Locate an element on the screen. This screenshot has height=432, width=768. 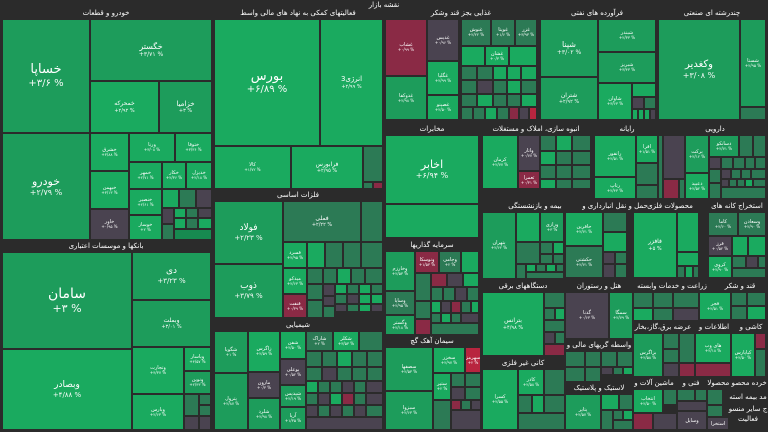
stock-tile: رتاپ +۲/۴۳ % is located at coordinates (615, 188).